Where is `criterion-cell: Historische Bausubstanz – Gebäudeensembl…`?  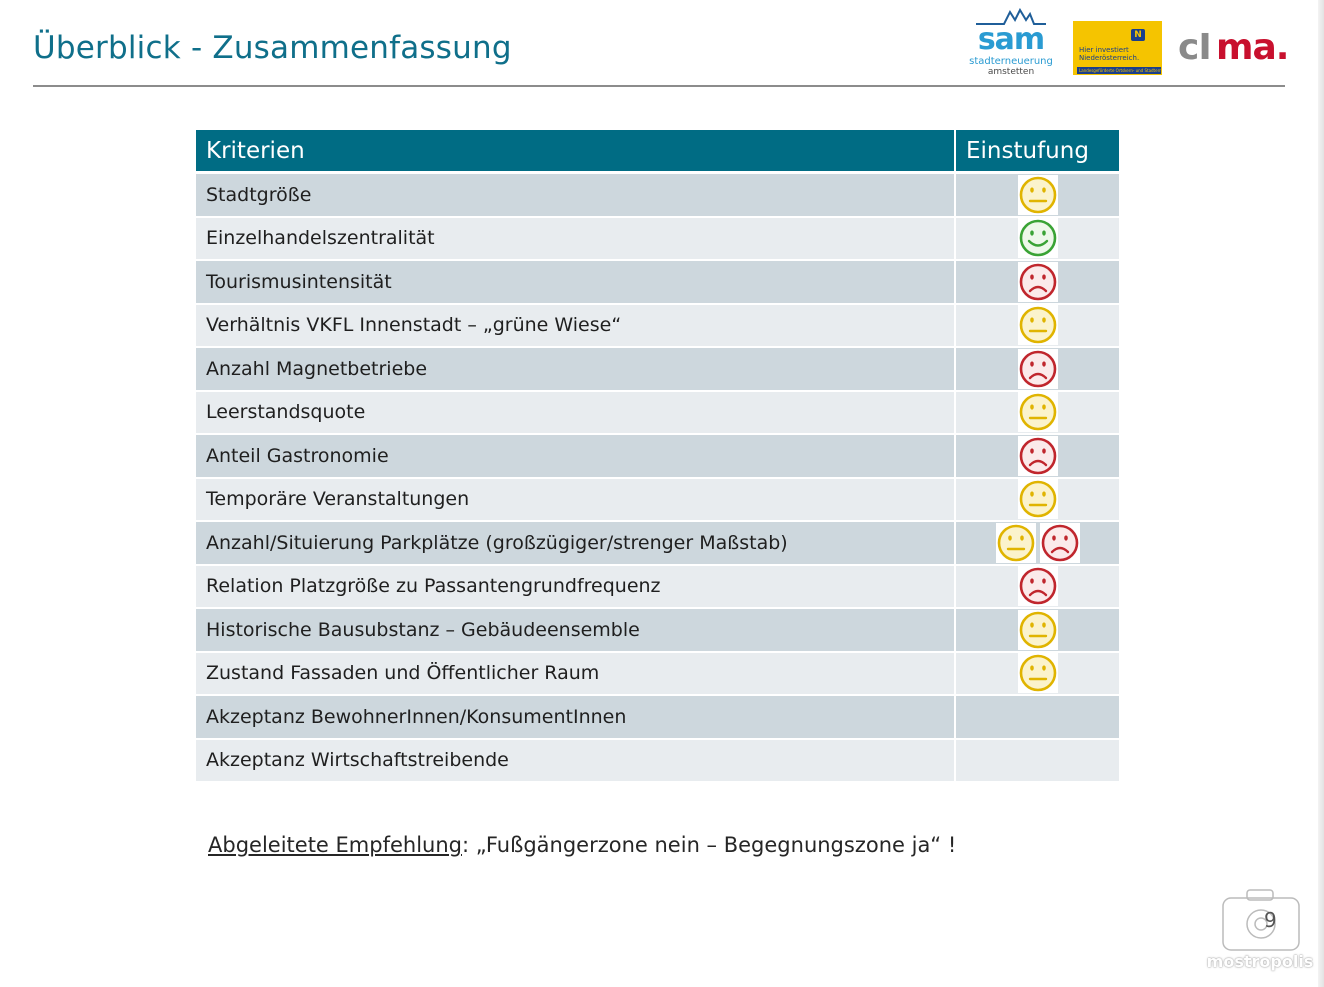
criterion-cell: Historische Bausubstanz – Gebäudeensembl… is located at coordinates (576, 630).